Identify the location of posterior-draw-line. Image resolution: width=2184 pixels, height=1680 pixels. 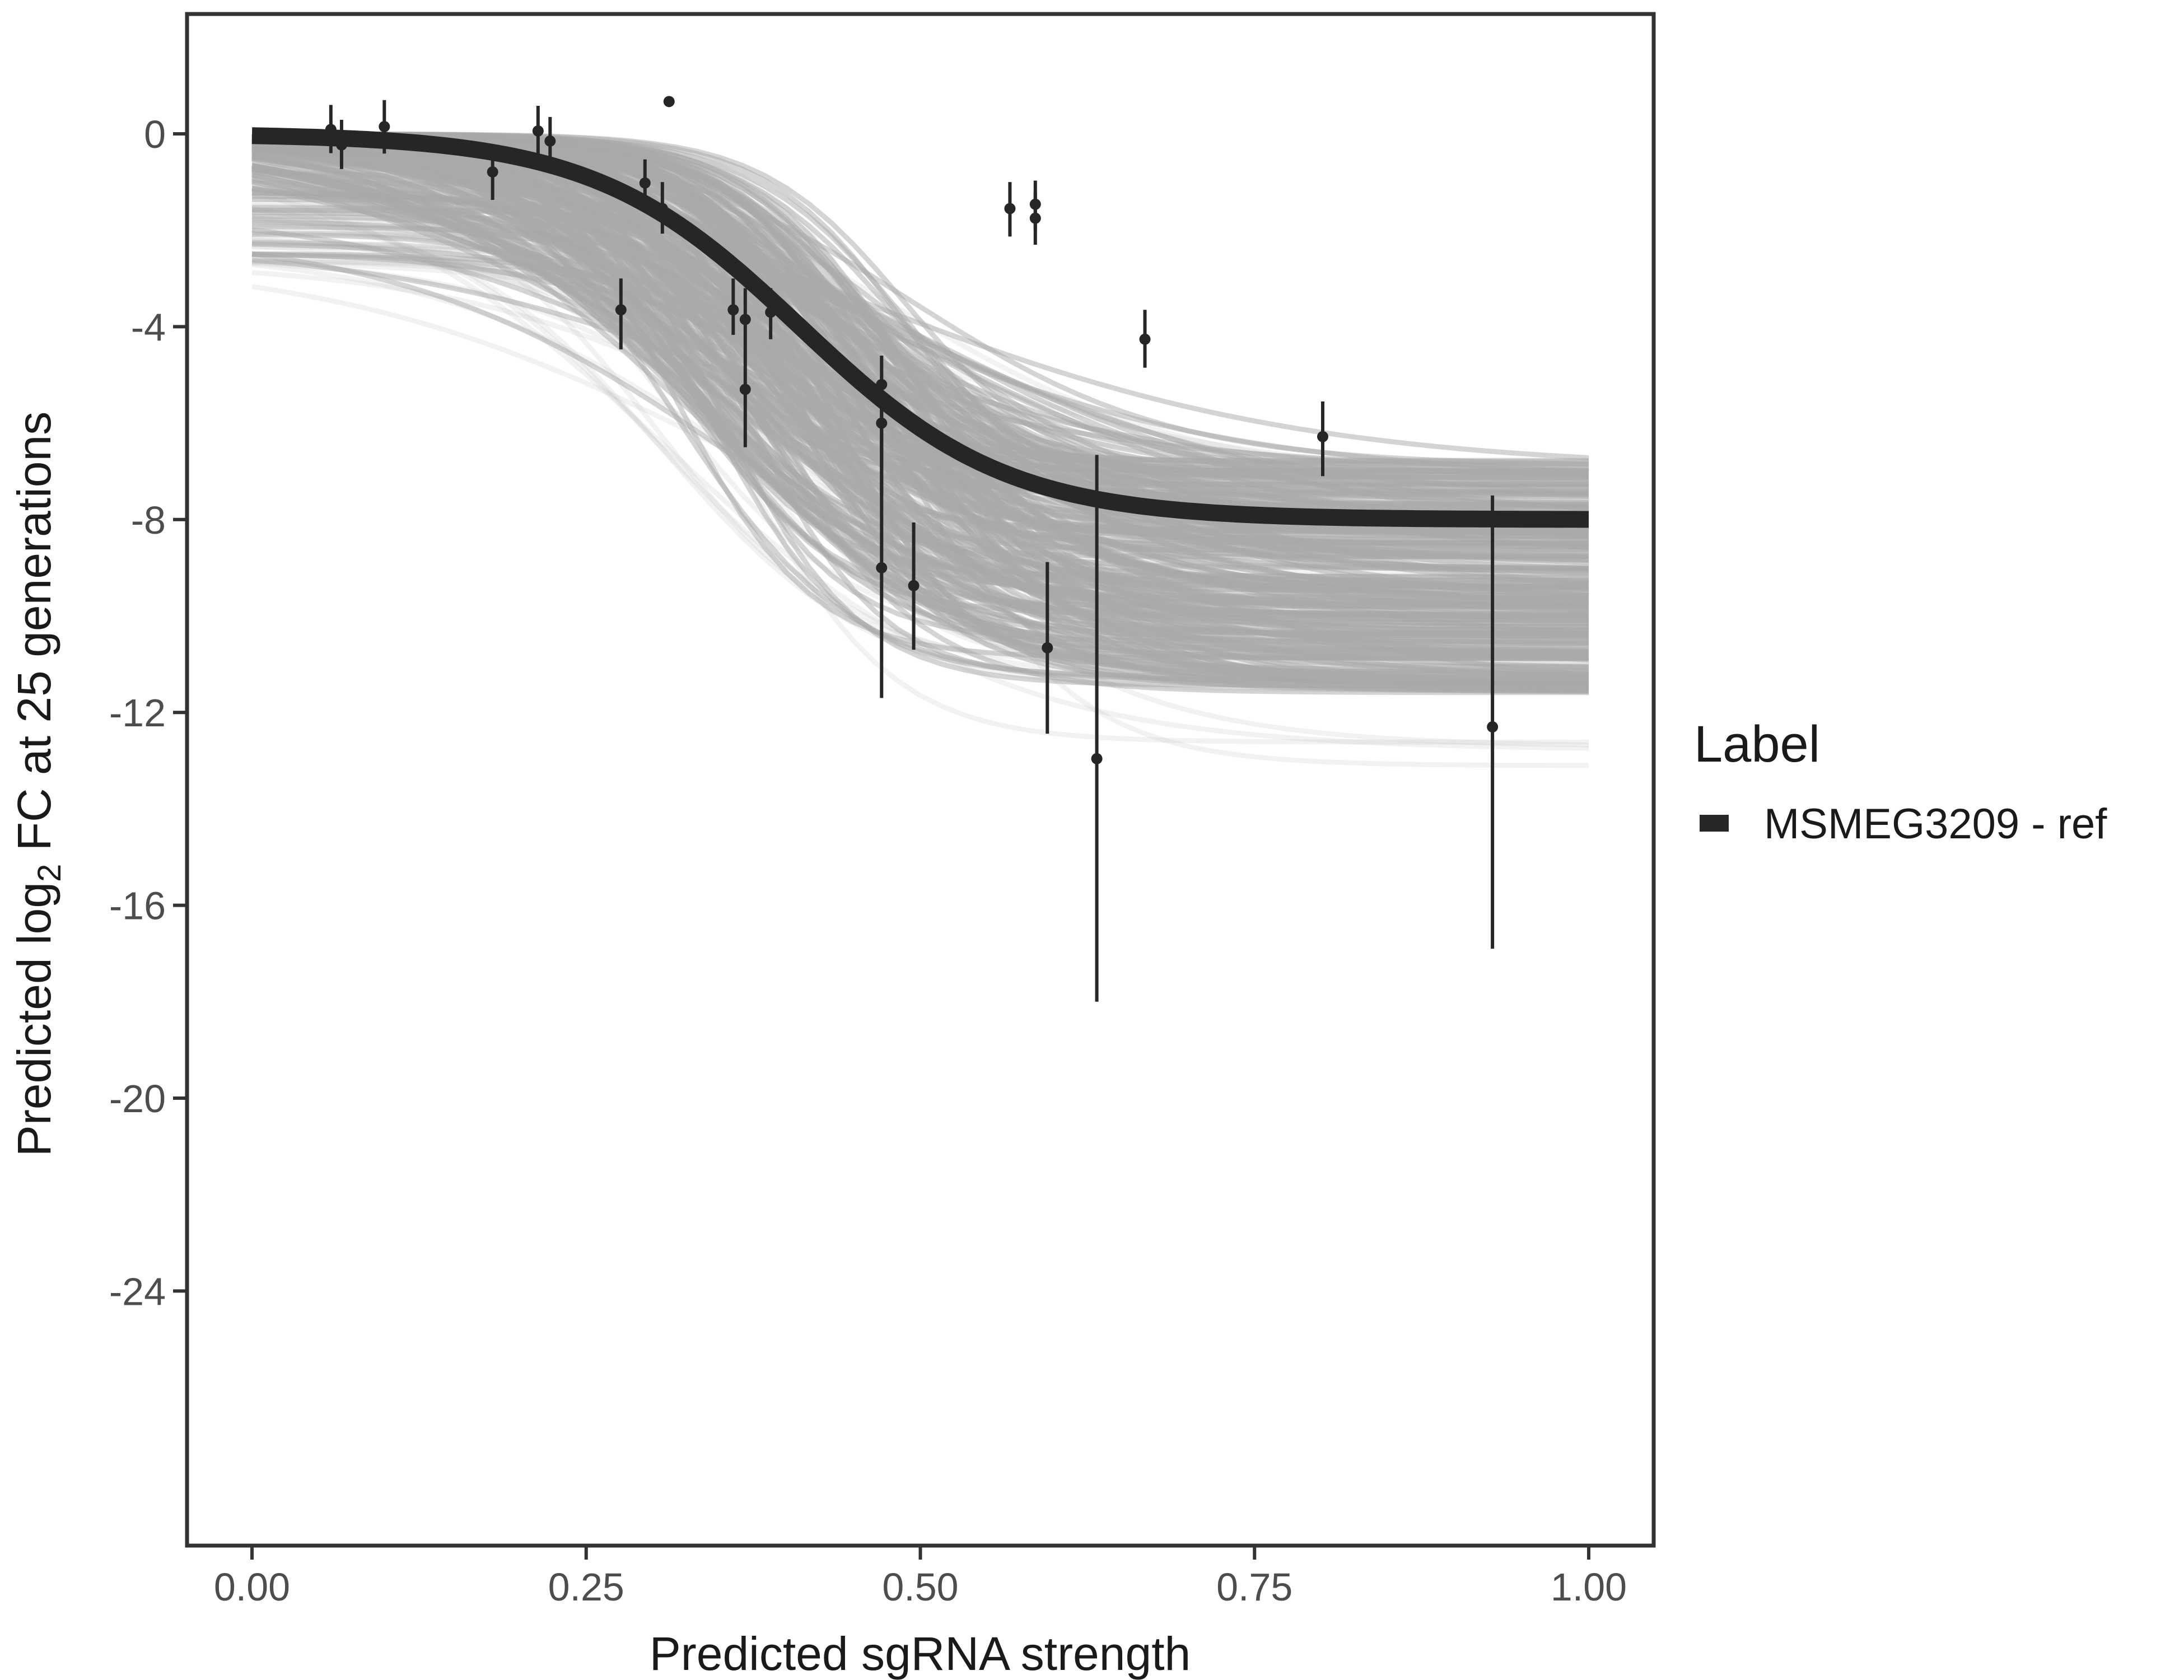
(920, 464).